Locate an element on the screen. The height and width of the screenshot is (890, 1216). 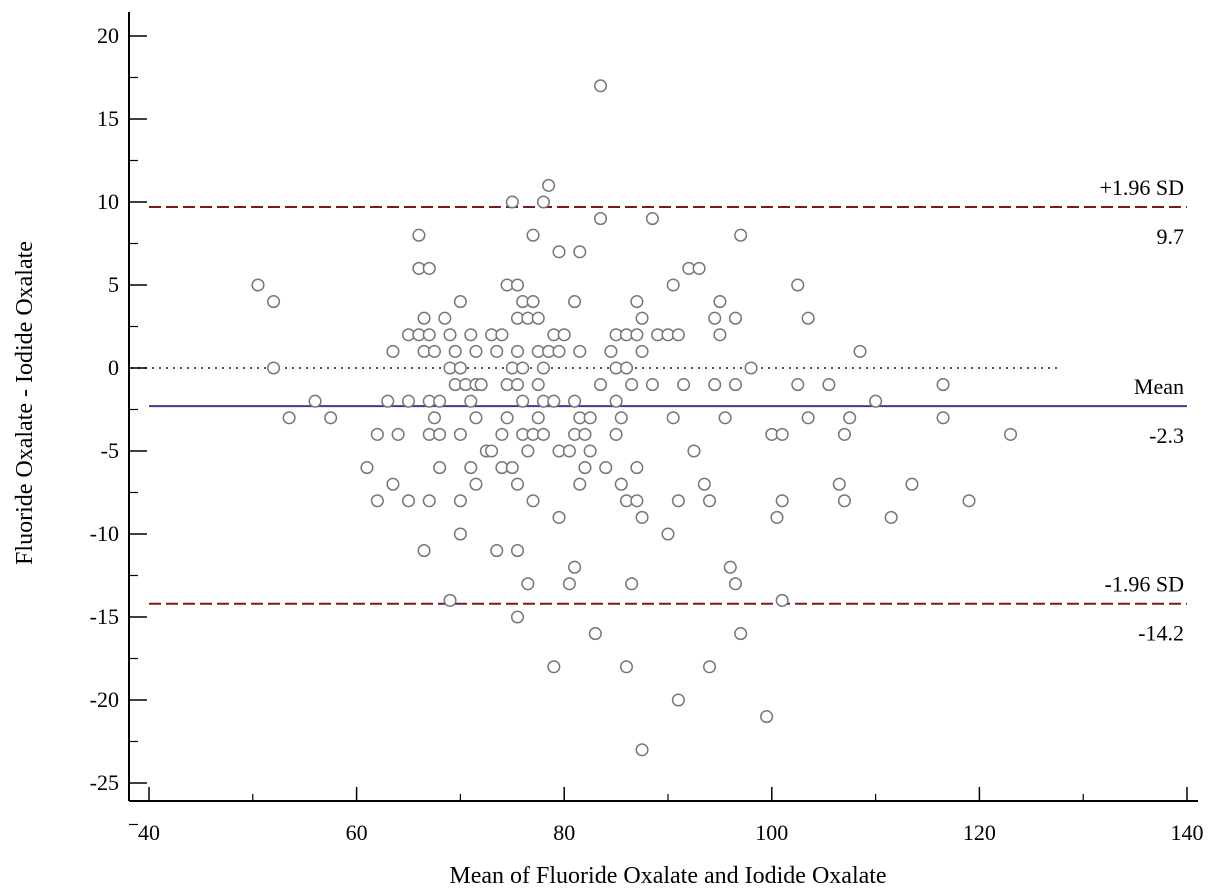
reference-line-value: -2.3 is located at coordinates (1166, 435).